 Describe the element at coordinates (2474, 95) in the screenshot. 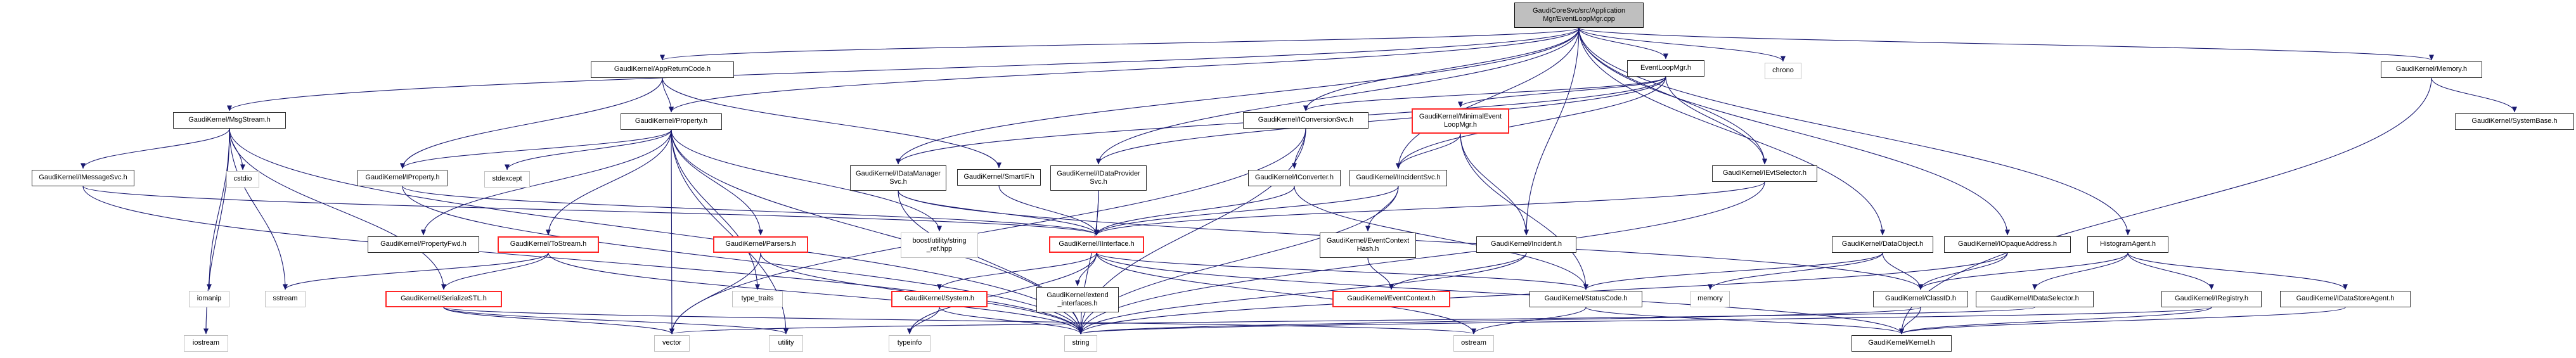

I see `edge-memory_h-to-systembase` at that location.